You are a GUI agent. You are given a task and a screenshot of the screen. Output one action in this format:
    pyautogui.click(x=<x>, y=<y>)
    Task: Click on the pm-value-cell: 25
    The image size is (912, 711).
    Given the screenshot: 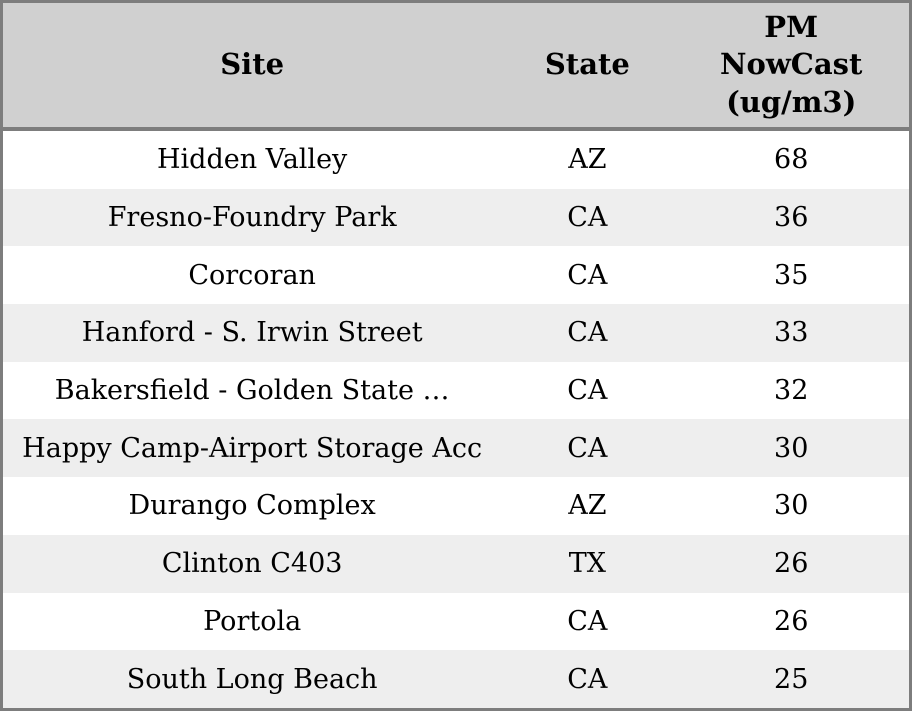 What is the action you would take?
    pyautogui.click(x=791, y=679)
    